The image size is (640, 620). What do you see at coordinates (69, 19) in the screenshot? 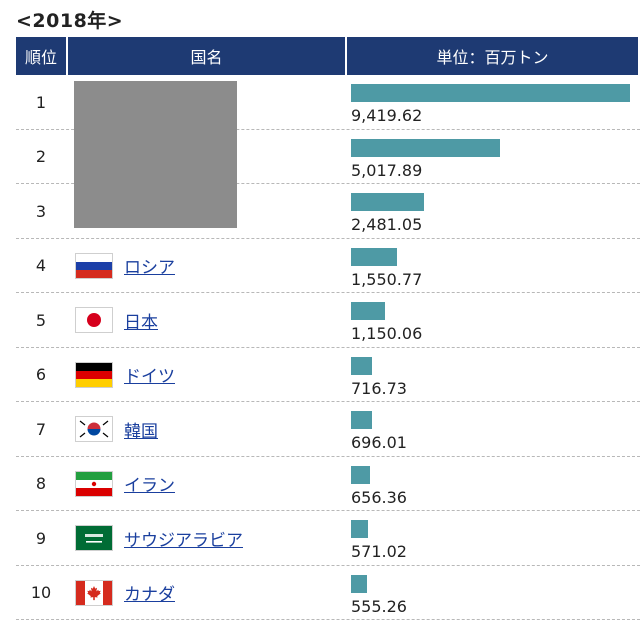
I see `chart-caption: <2018年>` at bounding box center [69, 19].